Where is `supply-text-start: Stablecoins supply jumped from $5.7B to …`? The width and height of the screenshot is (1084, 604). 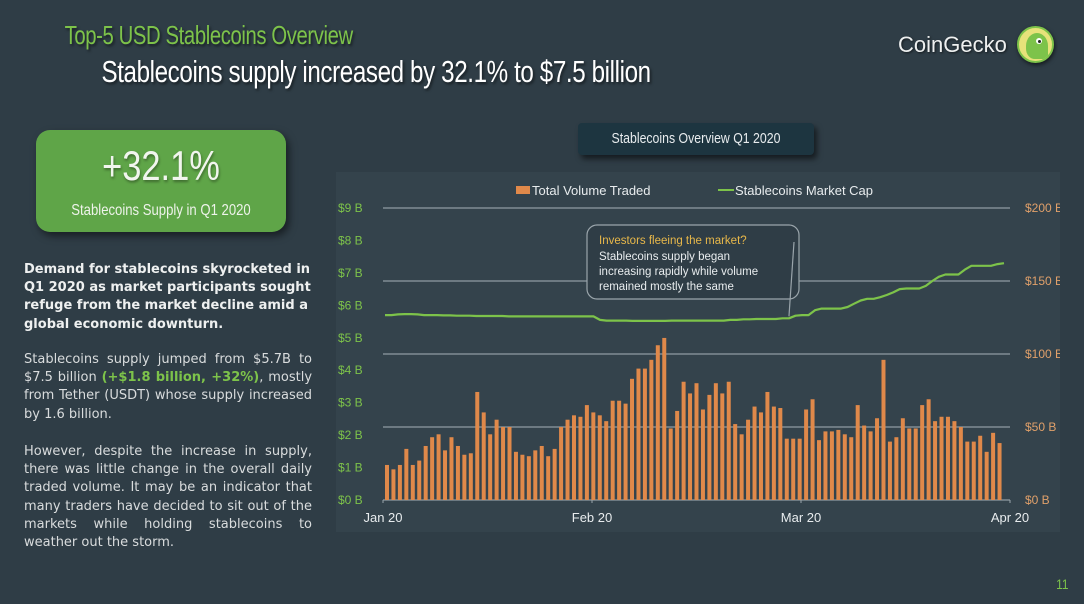 supply-text-start: Stablecoins supply jumped from $5.7B to … is located at coordinates (168, 369).